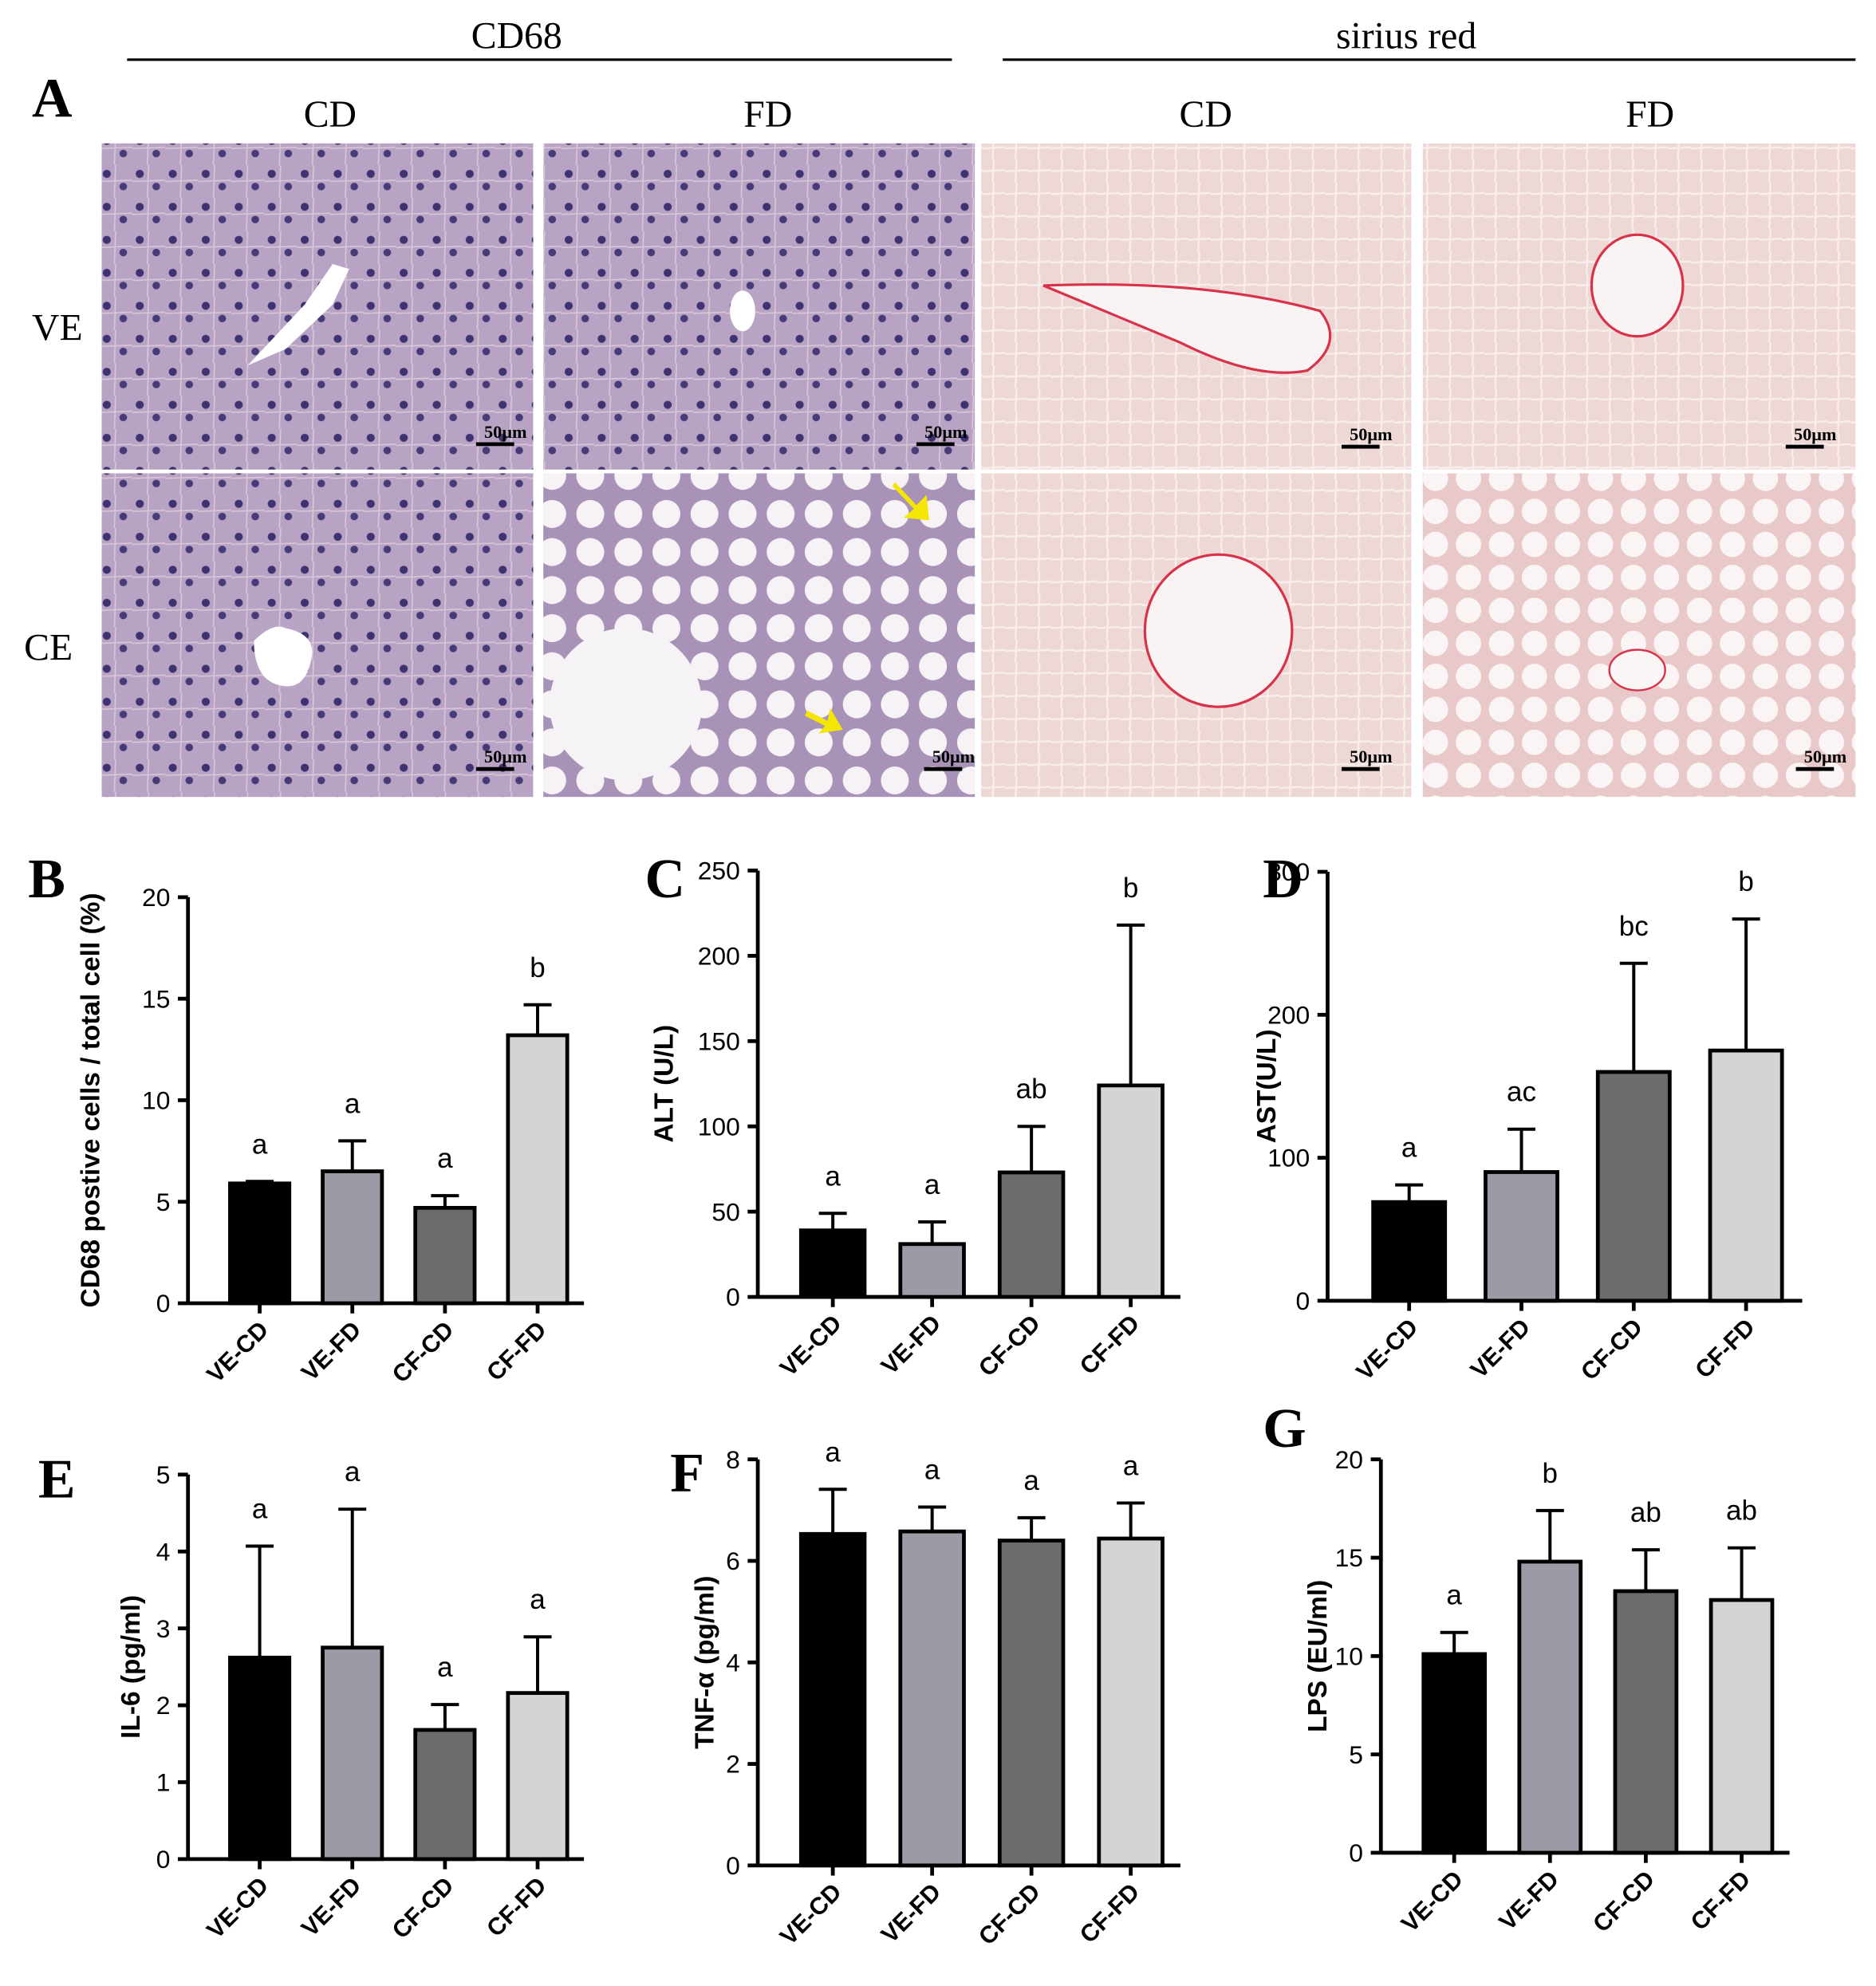  What do you see at coordinates (768, 114) in the screenshot?
I see `column-label: FD` at bounding box center [768, 114].